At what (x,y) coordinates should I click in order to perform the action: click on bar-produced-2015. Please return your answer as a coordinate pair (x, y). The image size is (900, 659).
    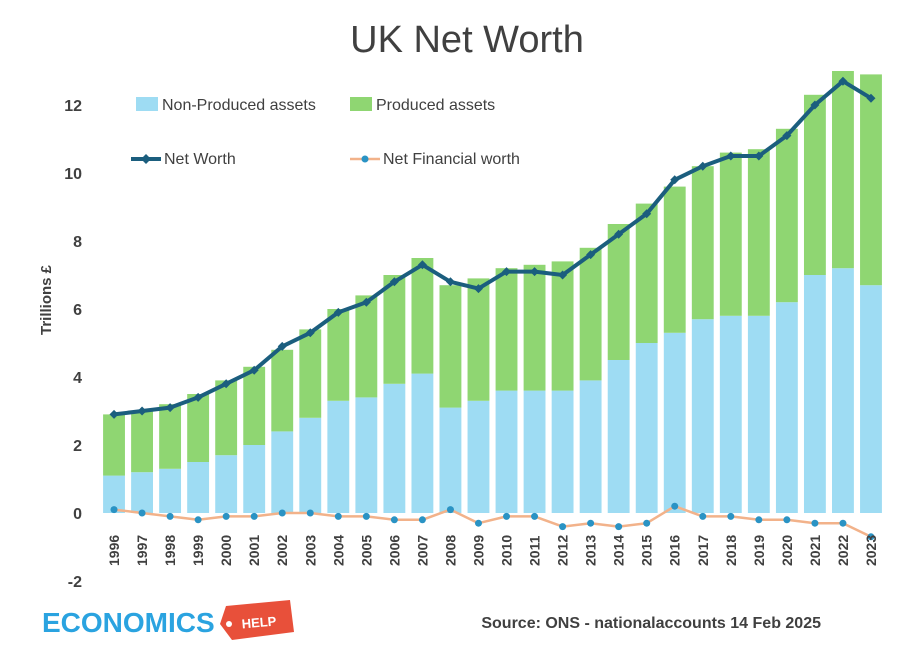
    Looking at the image, I should click on (646, 273).